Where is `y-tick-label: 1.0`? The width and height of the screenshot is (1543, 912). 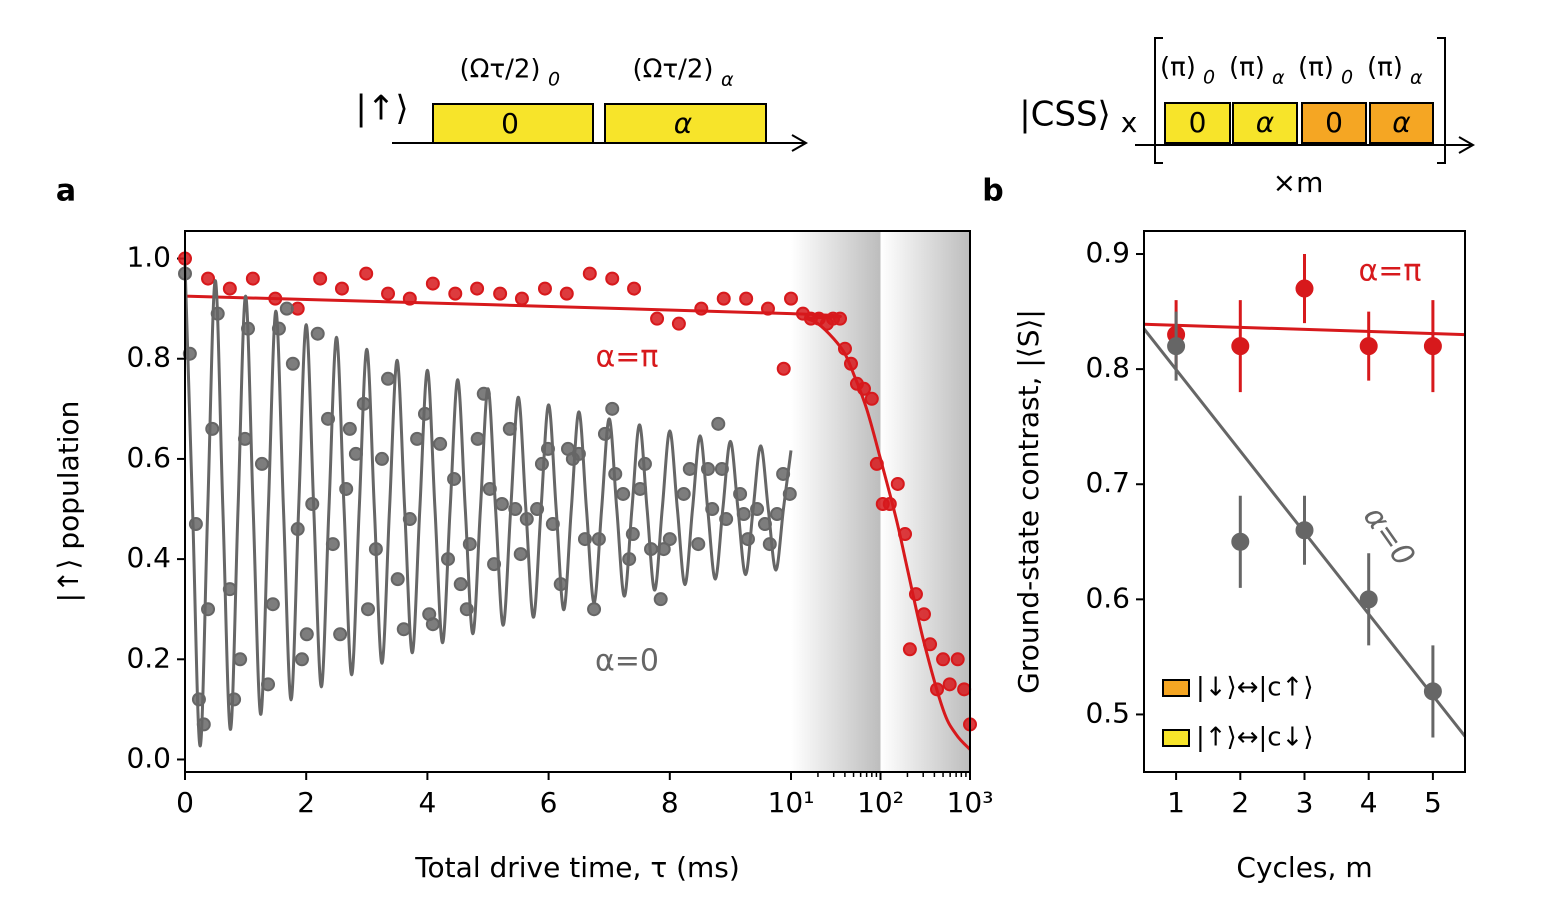 y-tick-label: 1.0 is located at coordinates (148, 257).